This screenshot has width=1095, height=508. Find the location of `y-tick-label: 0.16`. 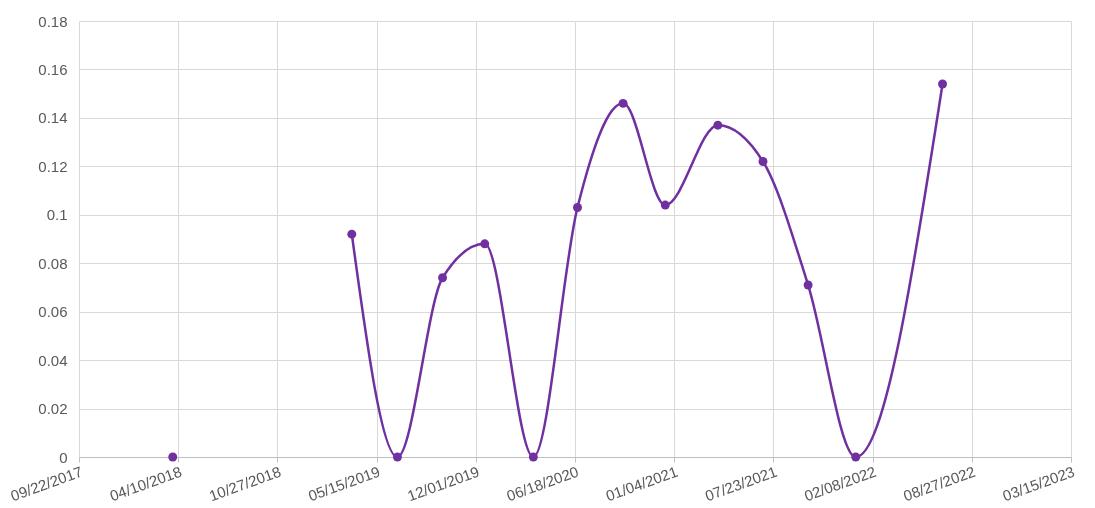

y-tick-label: 0.16 is located at coordinates (53, 69).